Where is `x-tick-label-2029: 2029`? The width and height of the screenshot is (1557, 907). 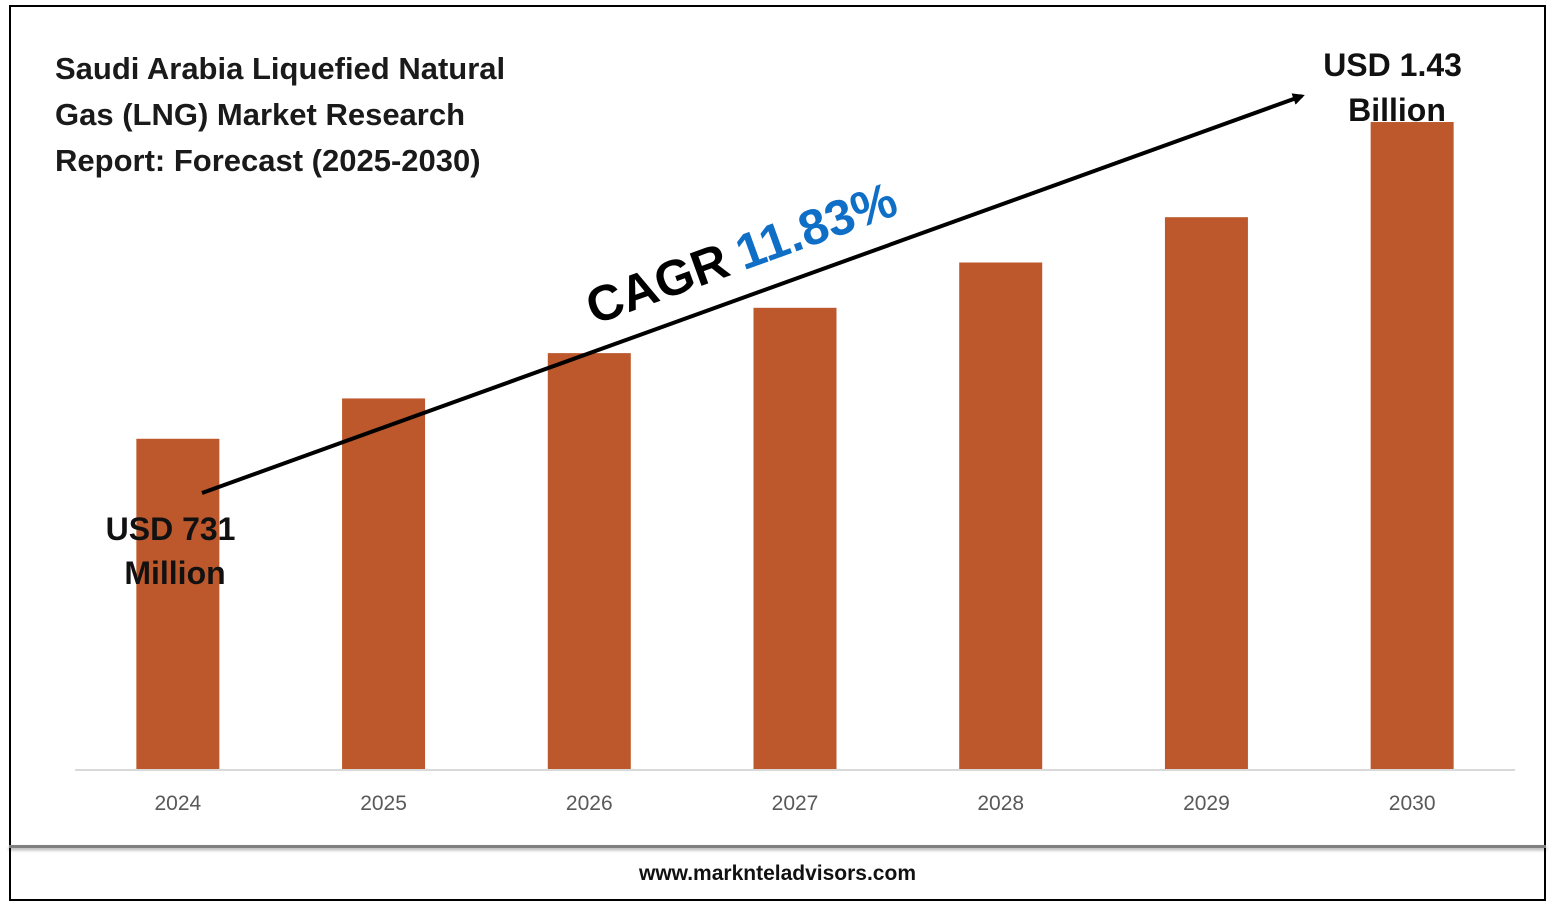 x-tick-label-2029: 2029 is located at coordinates (1206, 803).